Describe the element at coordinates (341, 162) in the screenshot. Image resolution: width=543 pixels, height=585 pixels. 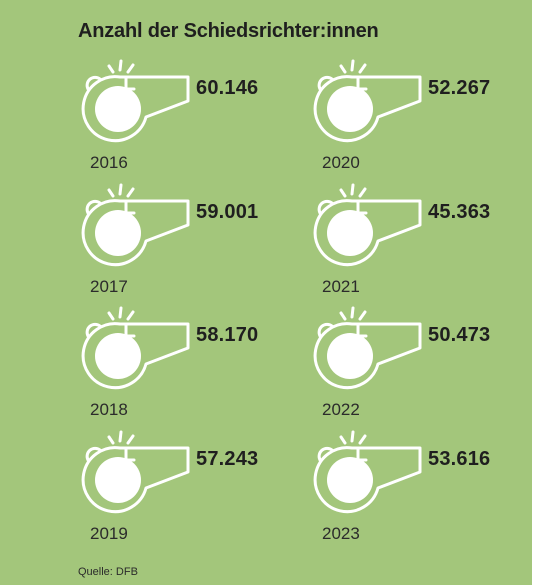
I see `year-label: 2020` at that location.